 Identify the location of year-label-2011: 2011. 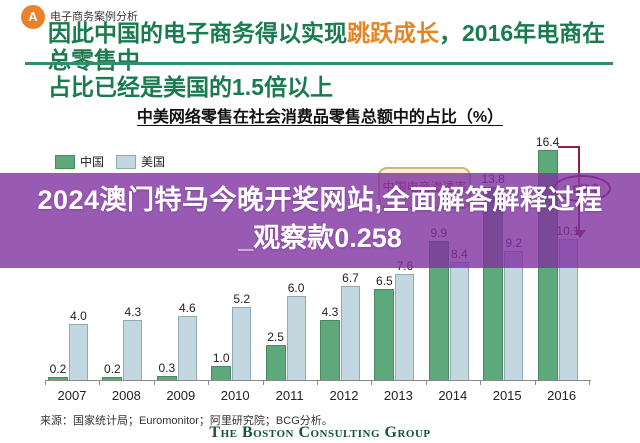
(289, 395).